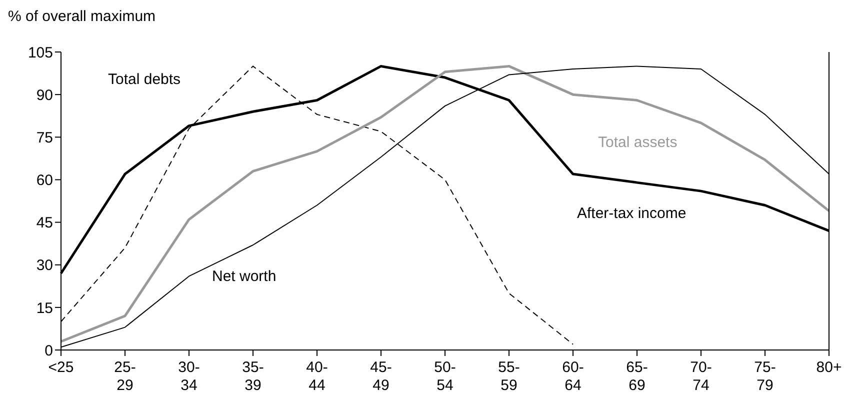 The width and height of the screenshot is (847, 406). What do you see at coordinates (44, 181) in the screenshot?
I see `y-tick-label: 60` at bounding box center [44, 181].